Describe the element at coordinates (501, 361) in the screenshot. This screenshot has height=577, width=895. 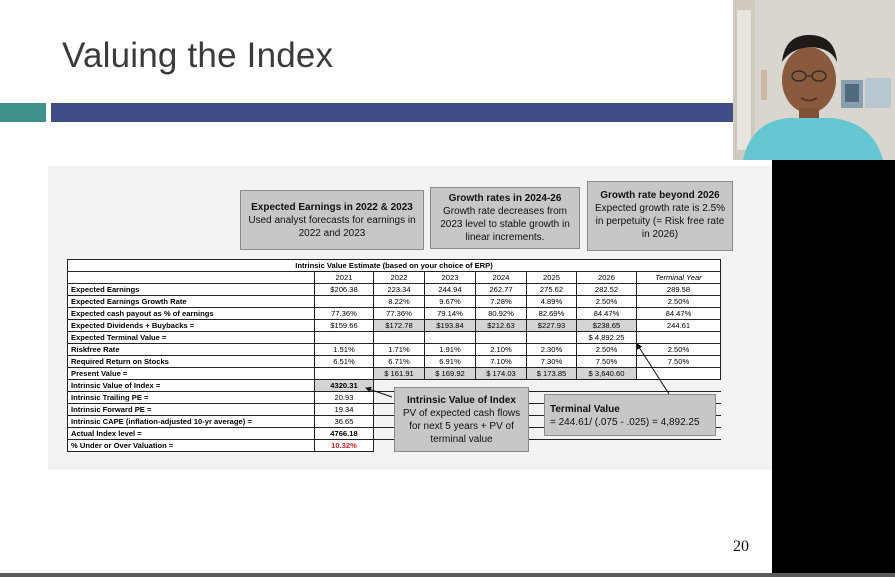
I see `table-cell: 7.10%` at that location.